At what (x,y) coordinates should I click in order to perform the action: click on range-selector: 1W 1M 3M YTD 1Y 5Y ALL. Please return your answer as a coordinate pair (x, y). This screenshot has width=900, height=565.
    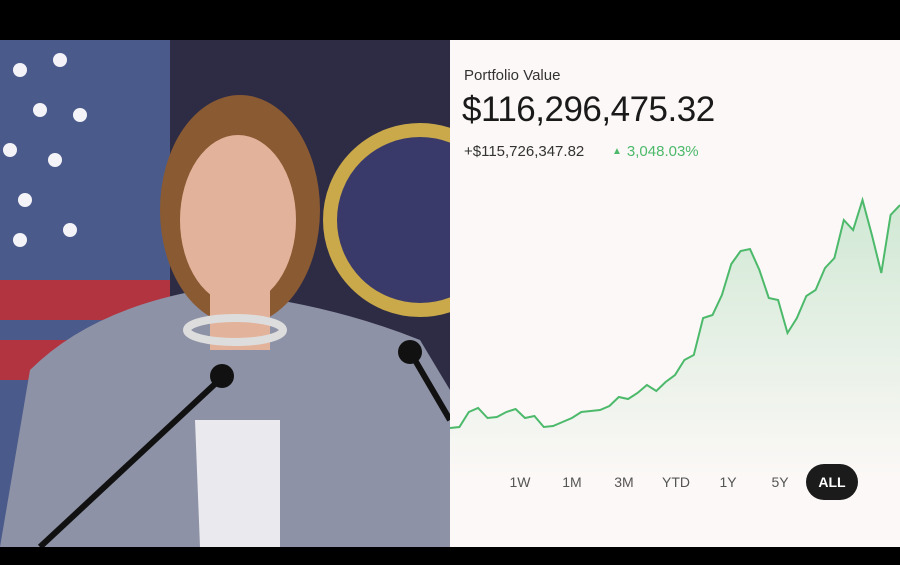
    Looking at the image, I should click on (676, 482).